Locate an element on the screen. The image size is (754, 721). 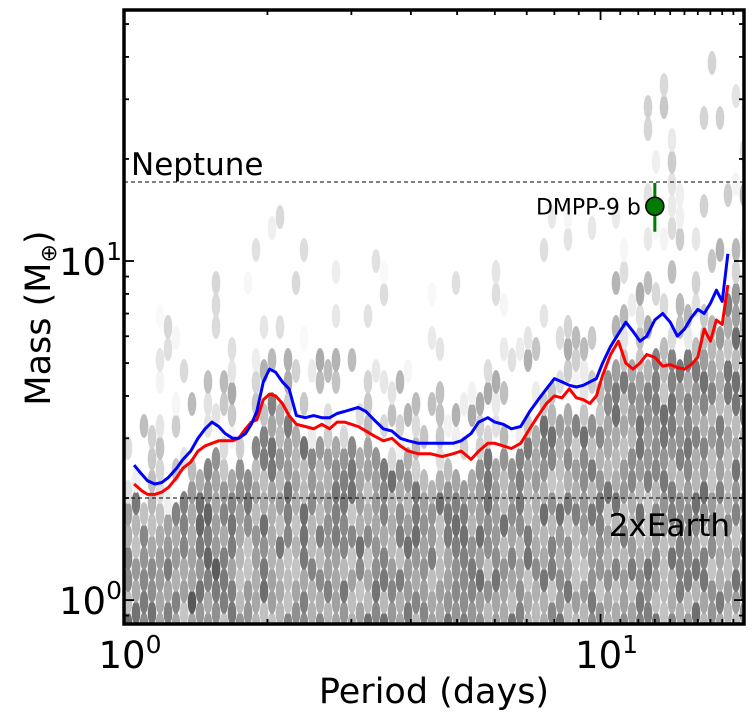
x-tick-label-1: 100 is located at coordinates (130, 653).